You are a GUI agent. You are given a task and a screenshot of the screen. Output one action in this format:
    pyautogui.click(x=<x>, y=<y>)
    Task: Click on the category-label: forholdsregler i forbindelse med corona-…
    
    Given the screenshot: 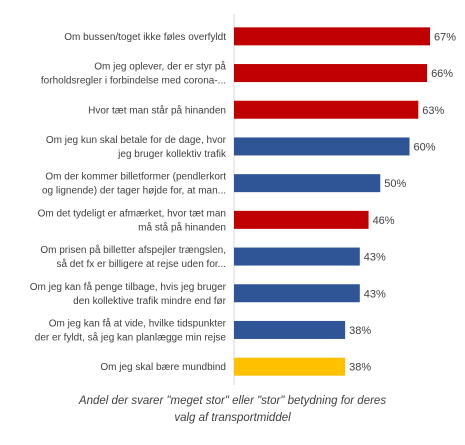 What is the action you would take?
    pyautogui.click(x=133, y=81)
    